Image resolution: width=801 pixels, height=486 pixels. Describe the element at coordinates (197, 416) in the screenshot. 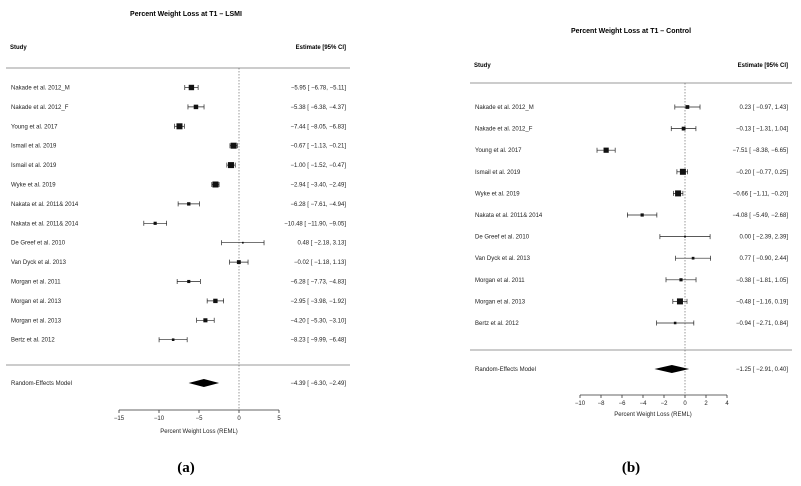

I see `x-axis-ticks: −15 −10 −5 0 5` at that location.